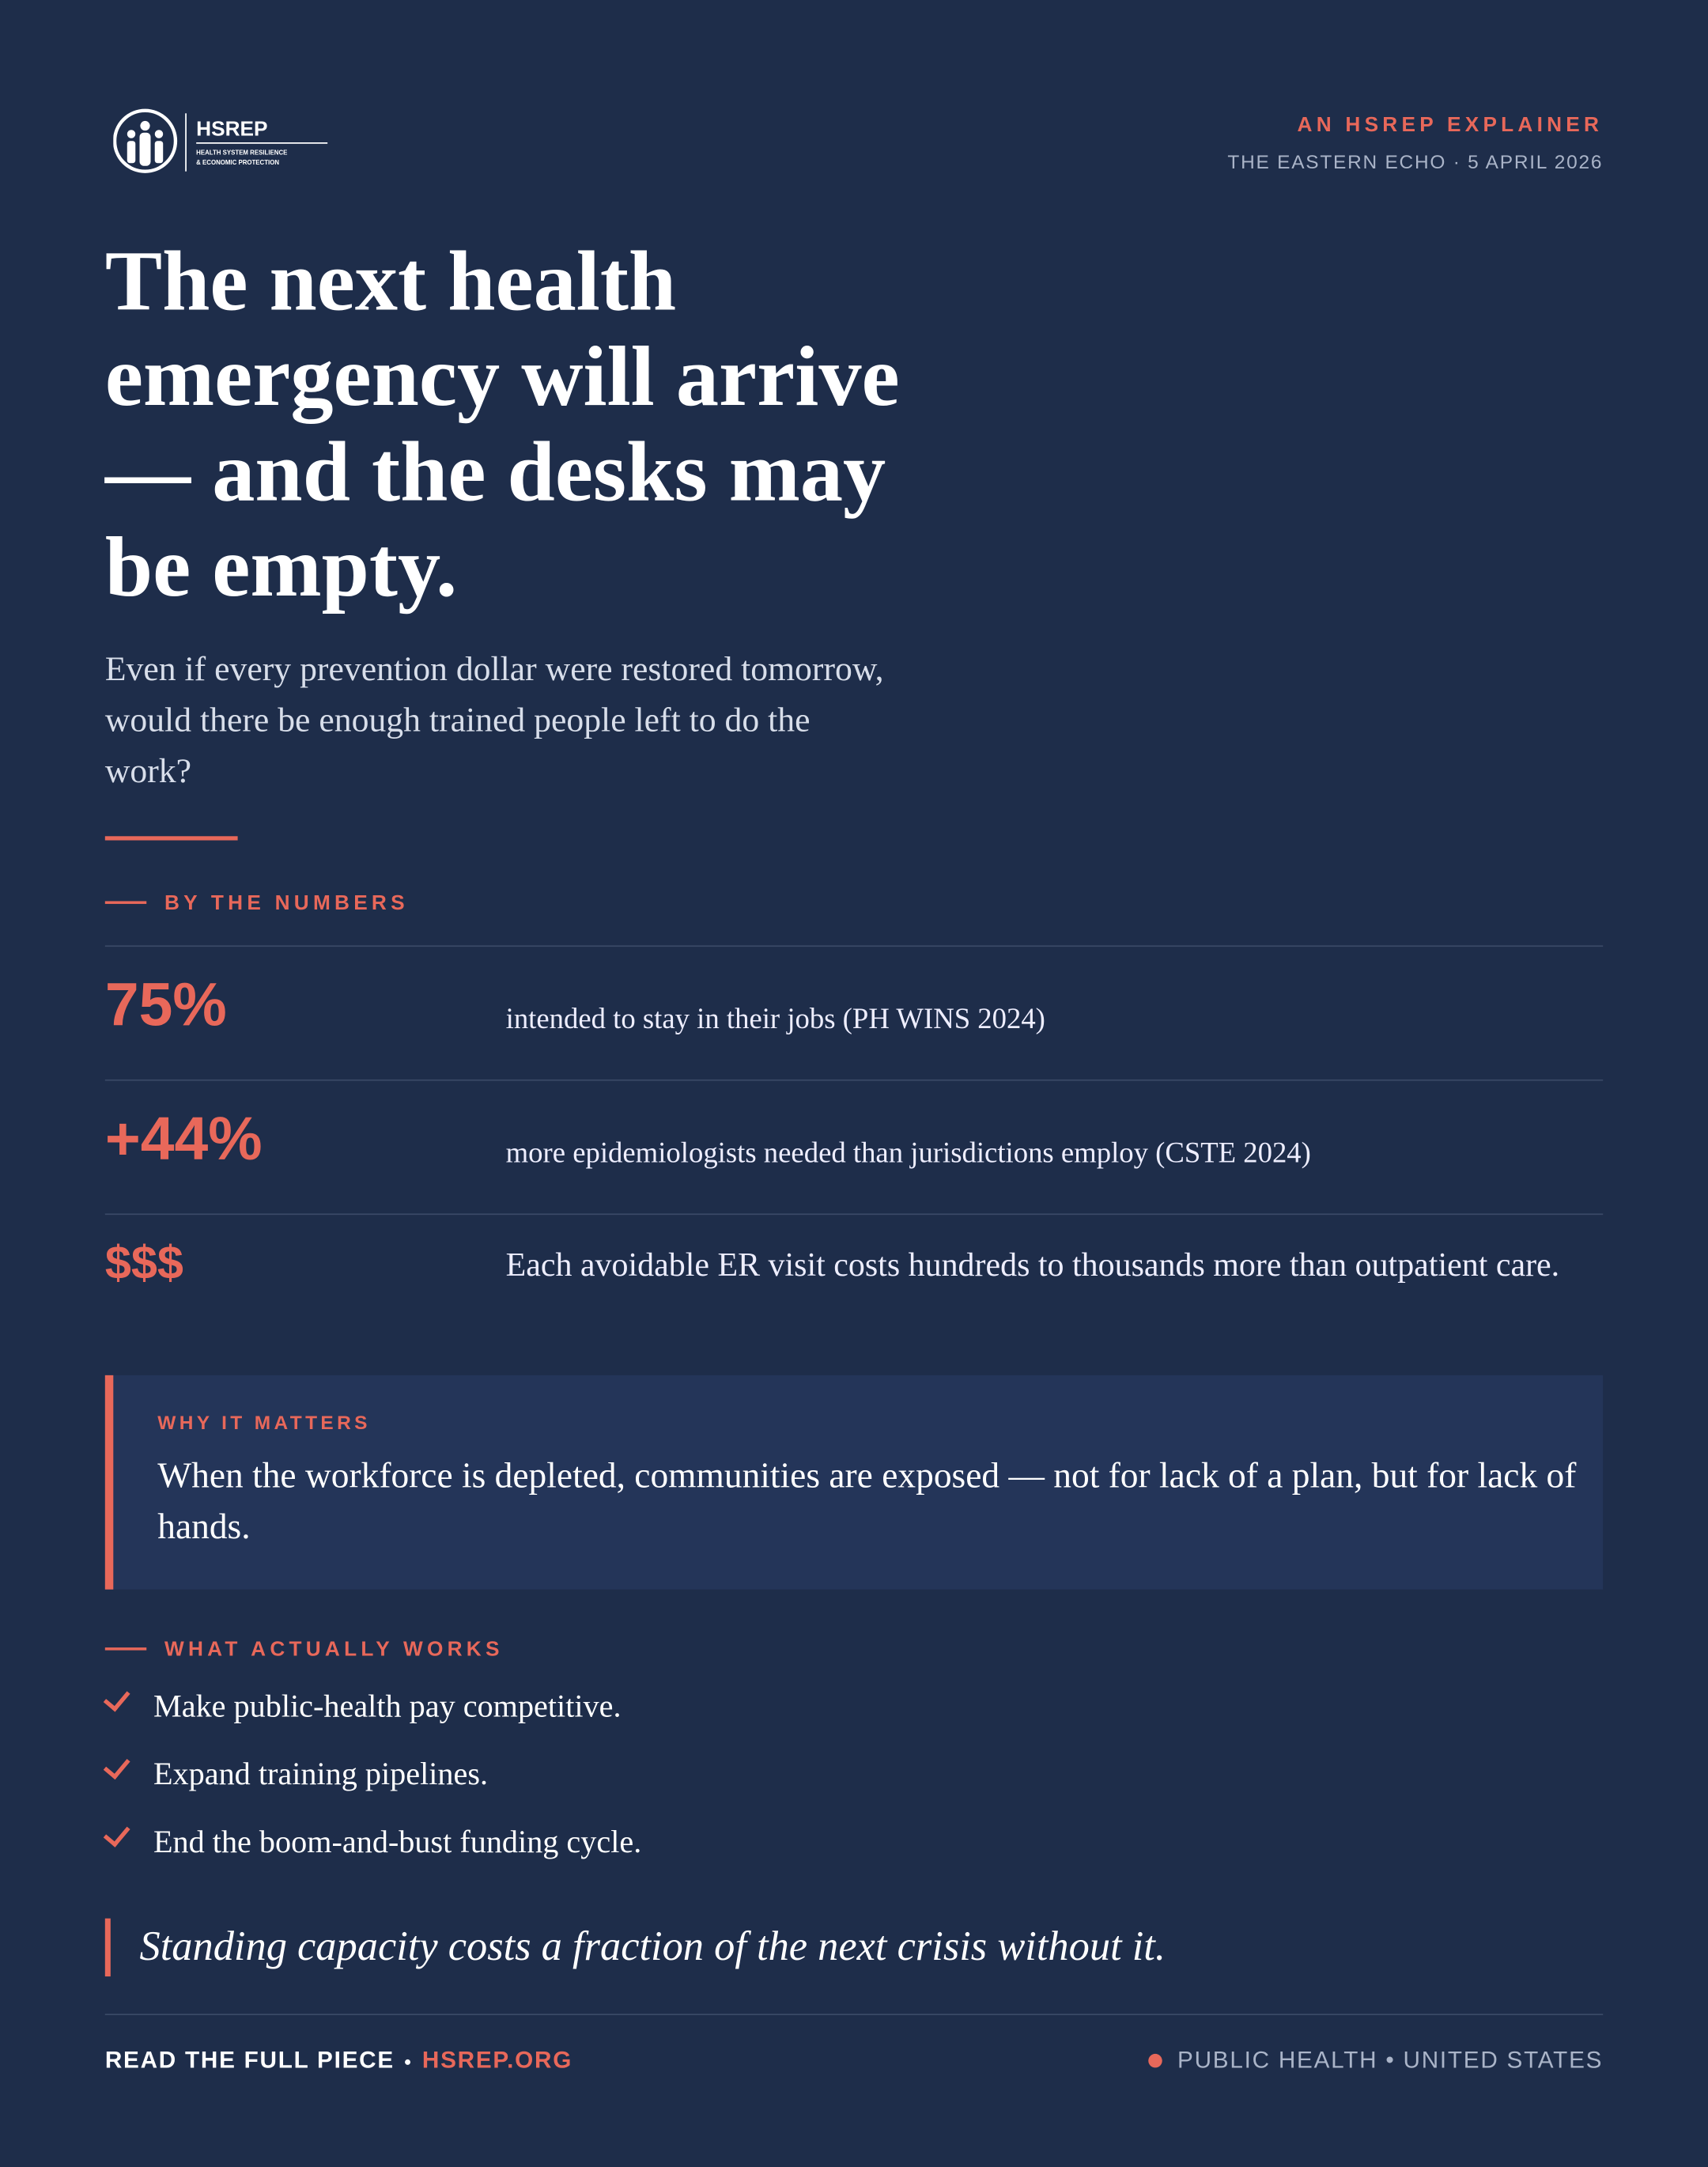 The width and height of the screenshot is (1708, 2167). What do you see at coordinates (334, 1650) in the screenshot?
I see `section-label: WHAT ACTUALLY WORKS` at bounding box center [334, 1650].